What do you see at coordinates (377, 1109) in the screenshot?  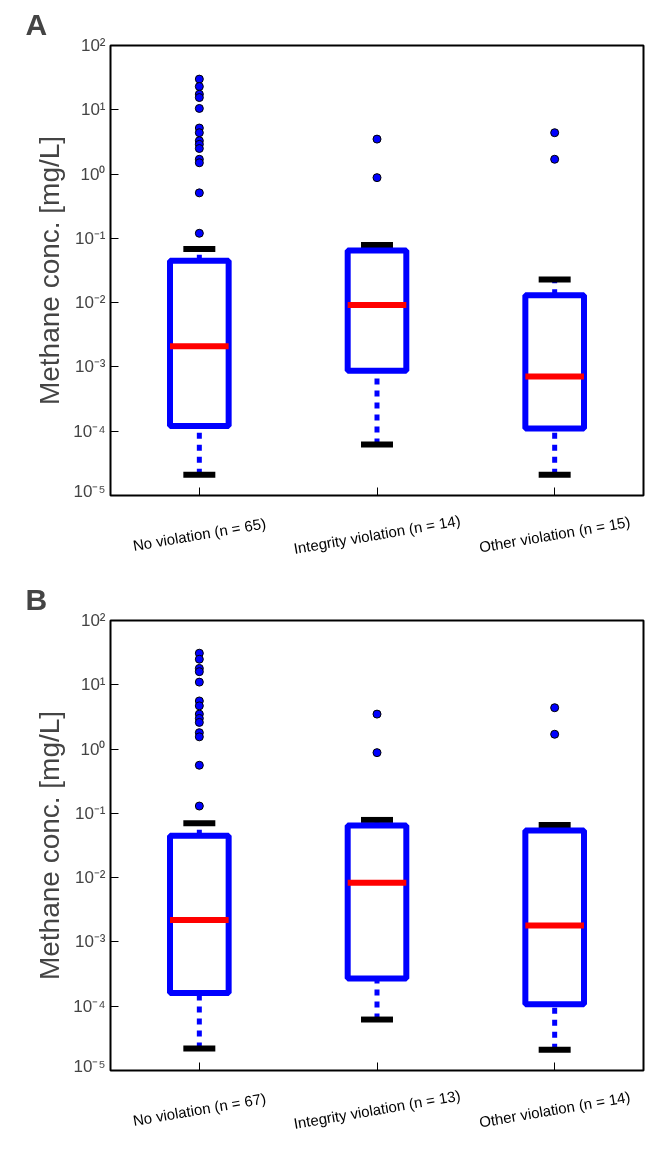 I see `x-tick-label: Integrity violation (n = 13)` at bounding box center [377, 1109].